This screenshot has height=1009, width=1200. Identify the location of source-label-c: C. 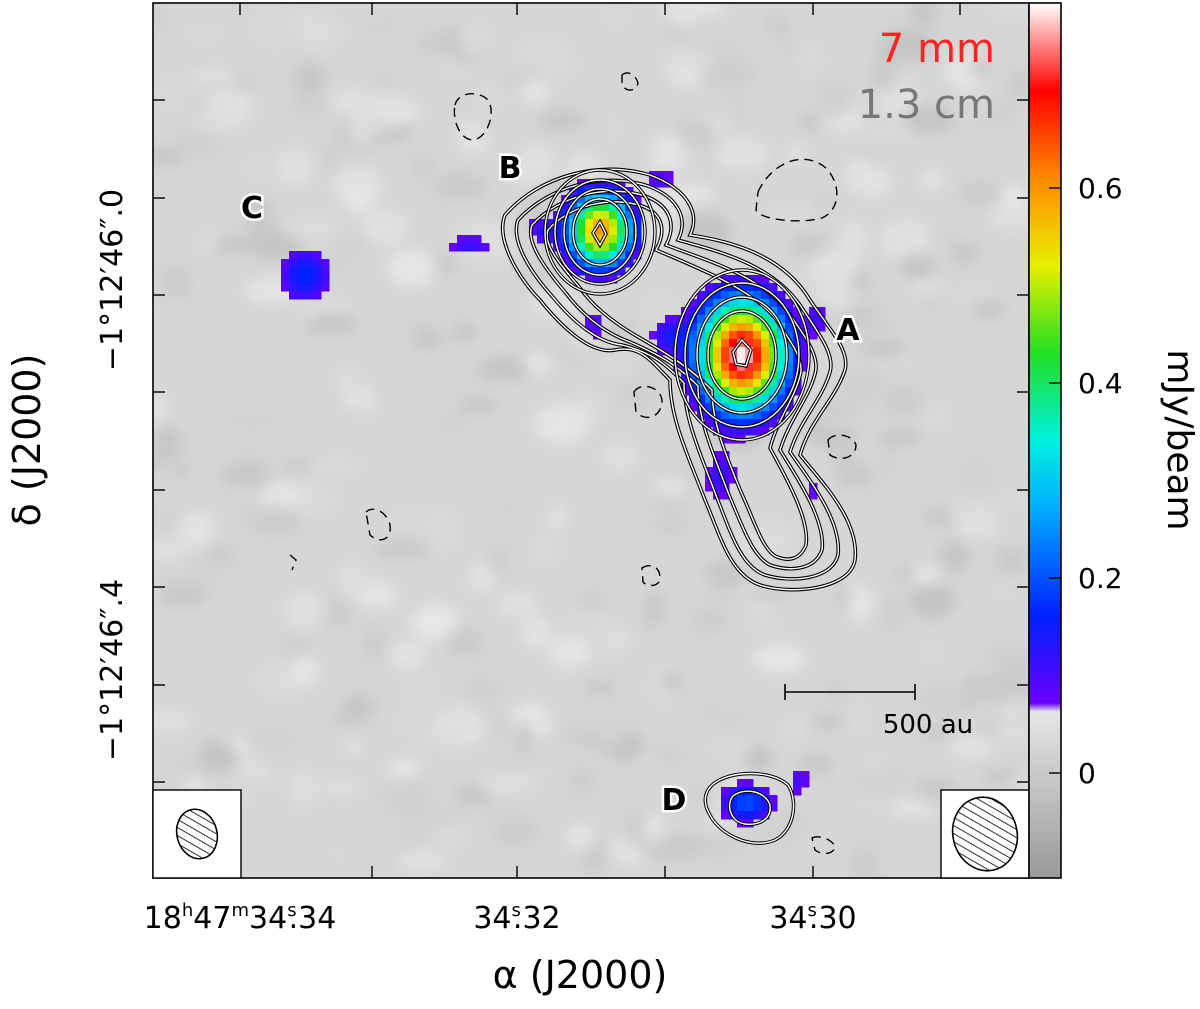
(252, 208).